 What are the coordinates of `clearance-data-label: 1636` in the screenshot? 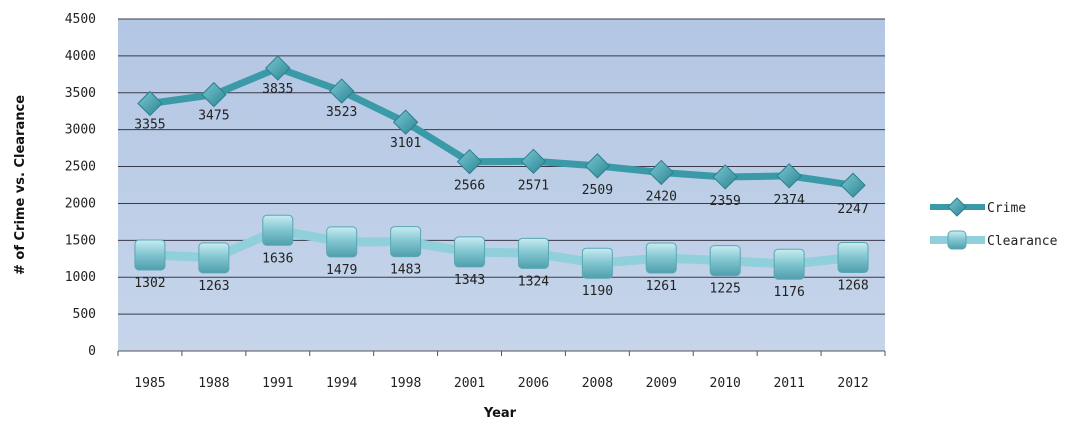 It's located at (277, 258).